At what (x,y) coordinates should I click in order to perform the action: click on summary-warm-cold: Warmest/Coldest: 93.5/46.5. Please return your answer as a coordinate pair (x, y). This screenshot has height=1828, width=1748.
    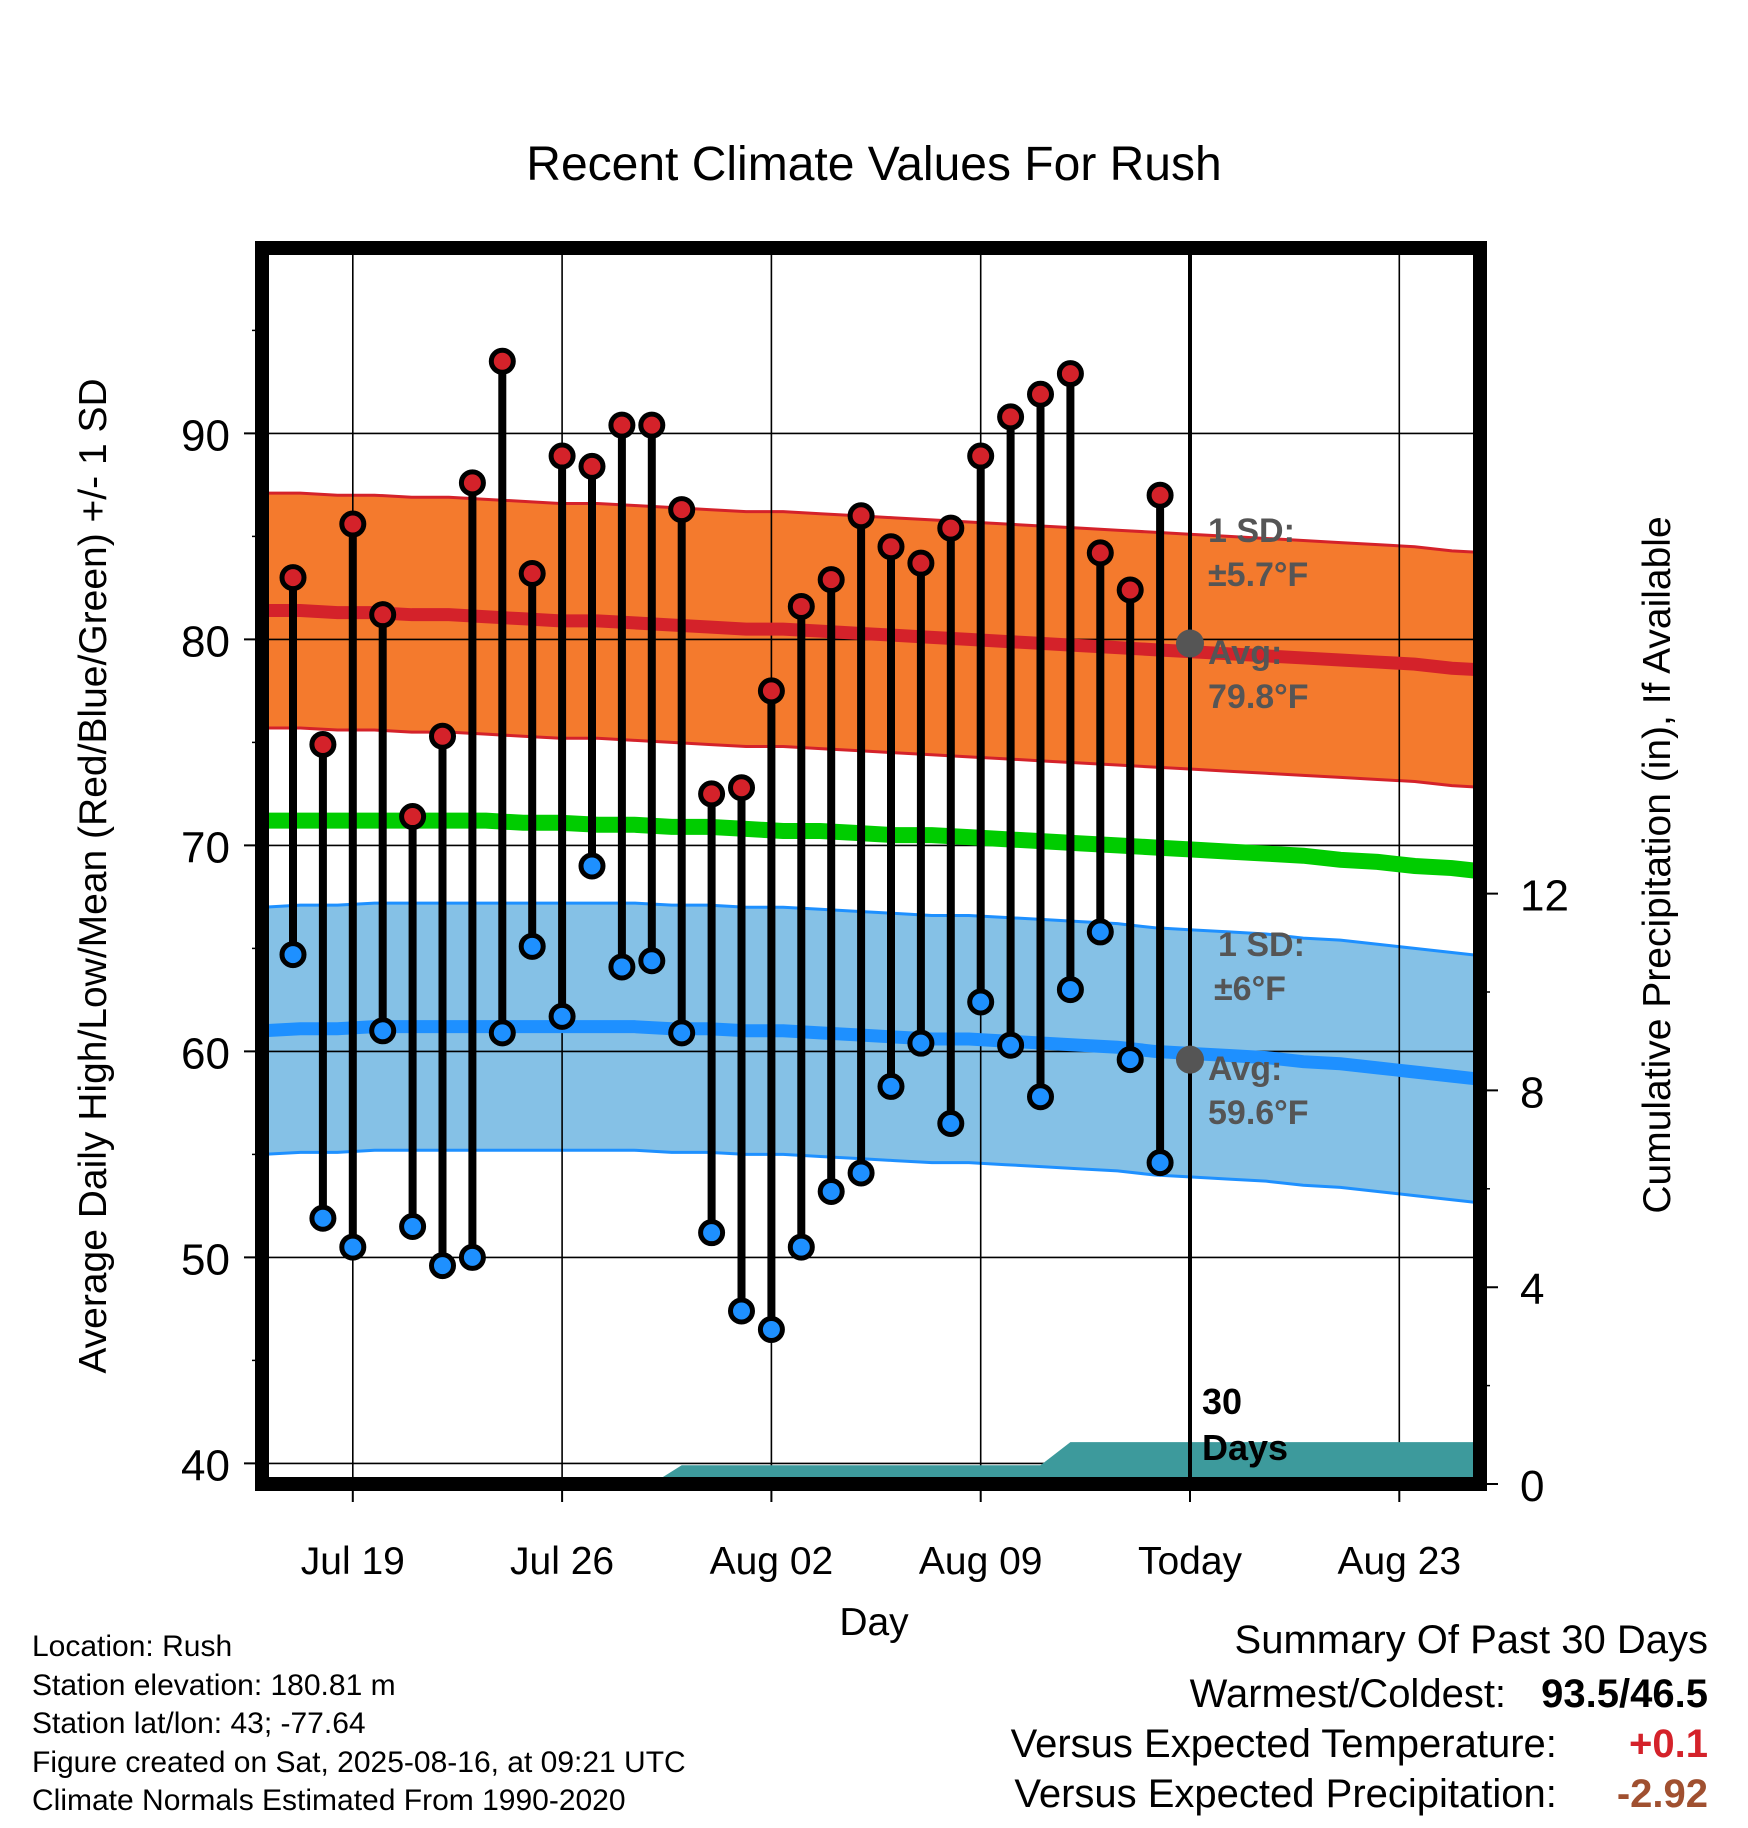
    Looking at the image, I should click on (1449, 1694).